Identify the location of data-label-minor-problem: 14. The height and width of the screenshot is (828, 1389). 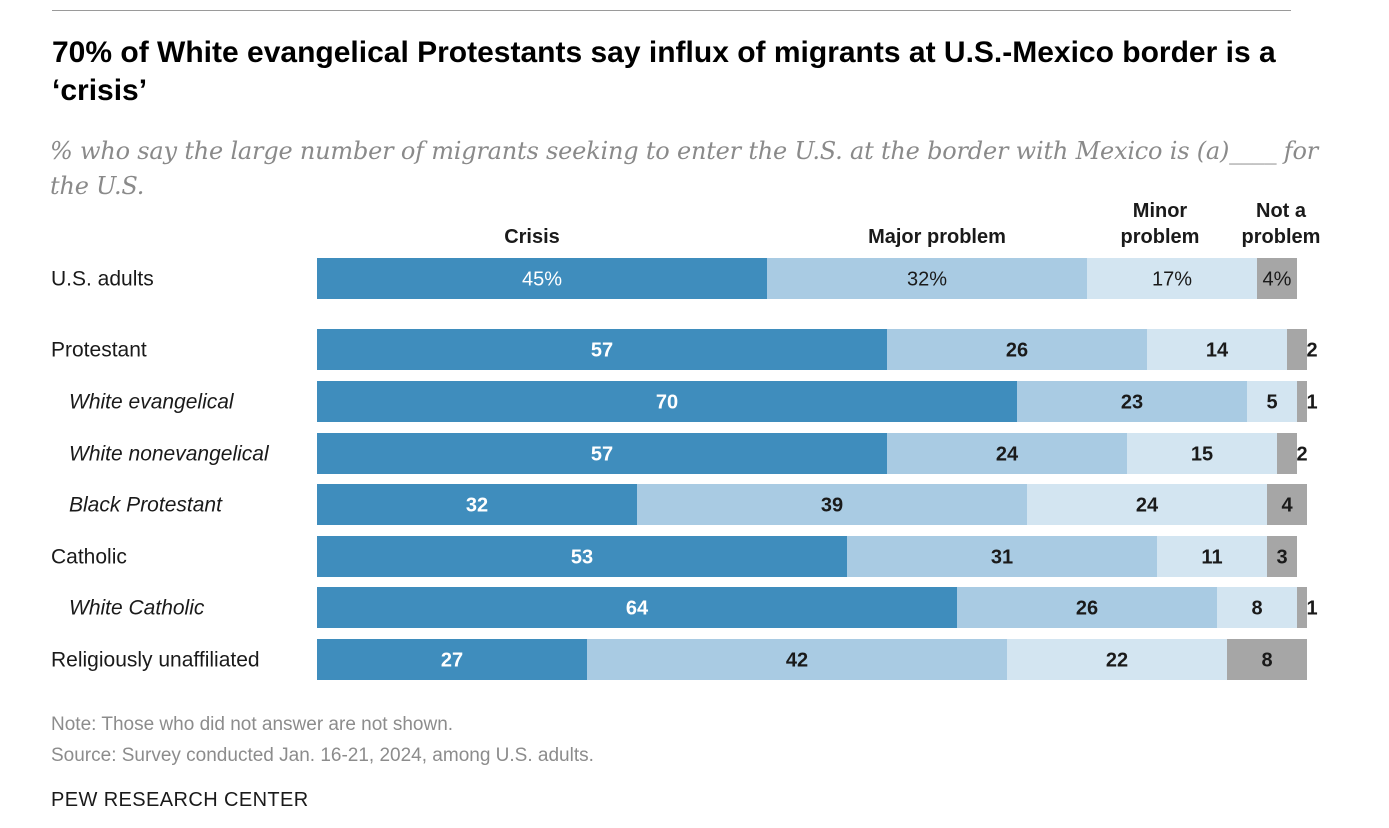
(1217, 351).